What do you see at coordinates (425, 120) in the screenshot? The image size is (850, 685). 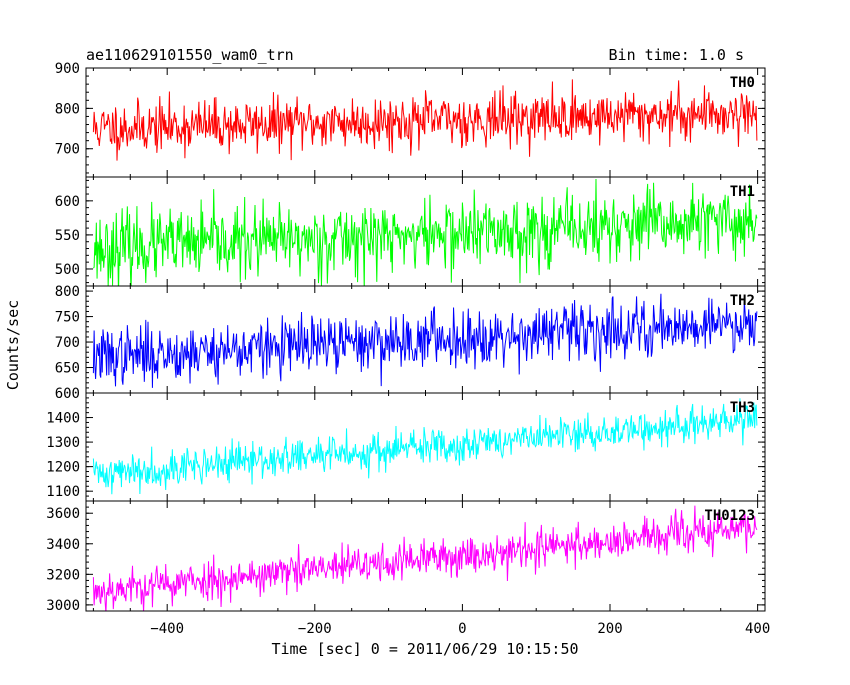 I see `series-th0-line` at bounding box center [425, 120].